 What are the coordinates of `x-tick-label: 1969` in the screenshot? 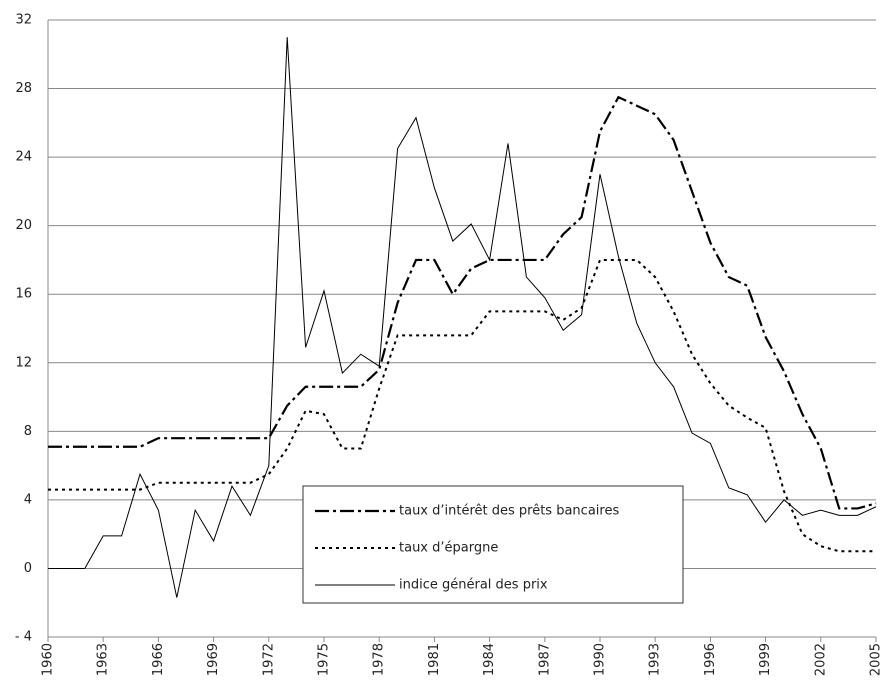 It's located at (213, 659).